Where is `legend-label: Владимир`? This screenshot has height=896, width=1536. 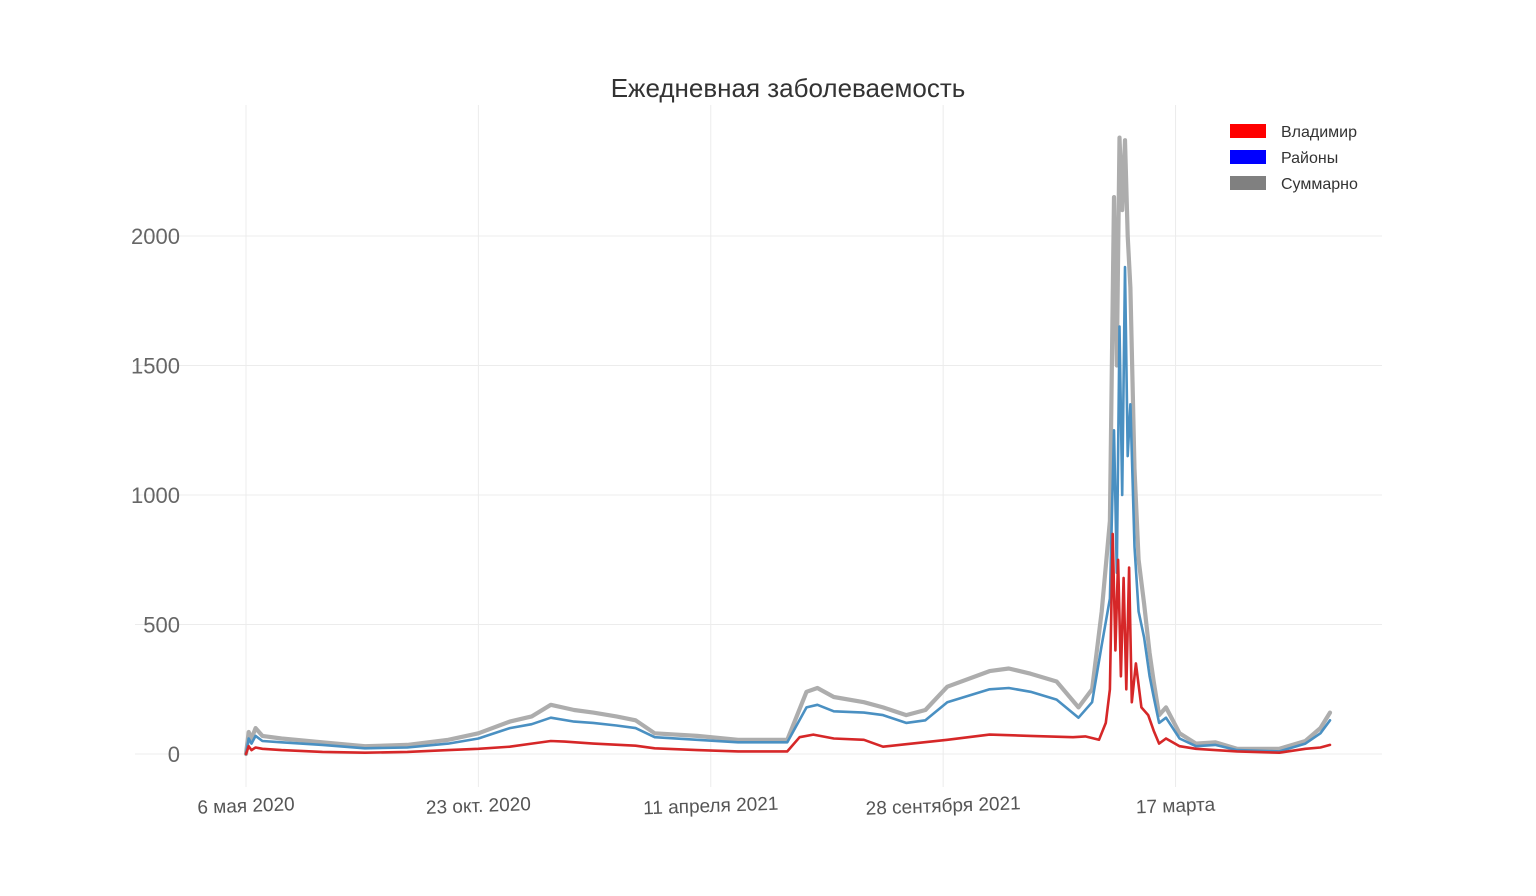
legend-label: Владимир is located at coordinates (1319, 132).